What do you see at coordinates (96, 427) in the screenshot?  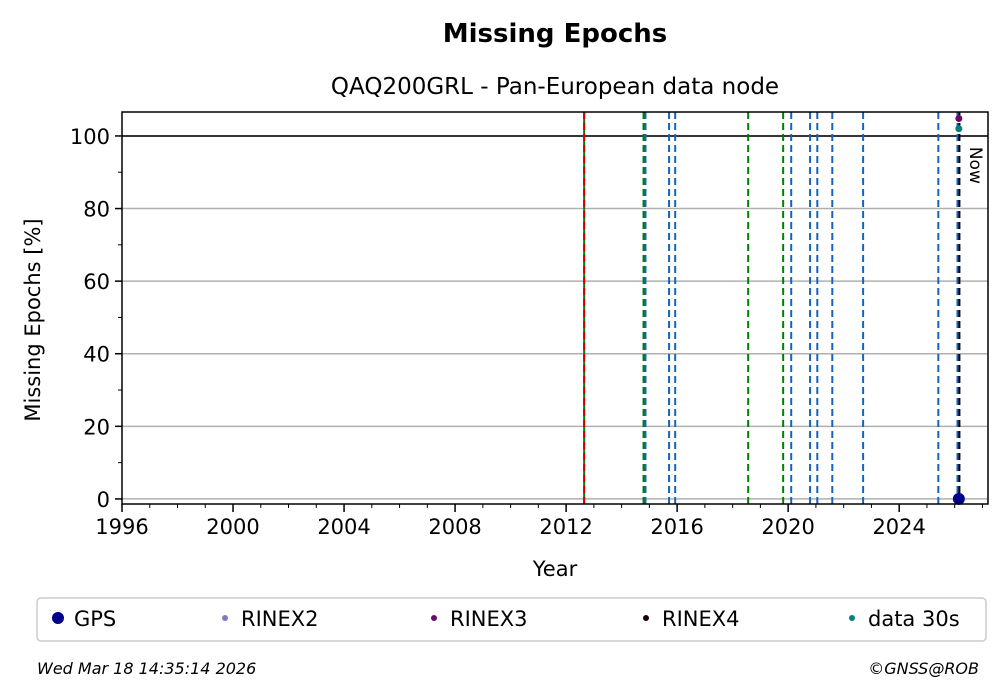 I see `y-tick-label: 20` at bounding box center [96, 427].